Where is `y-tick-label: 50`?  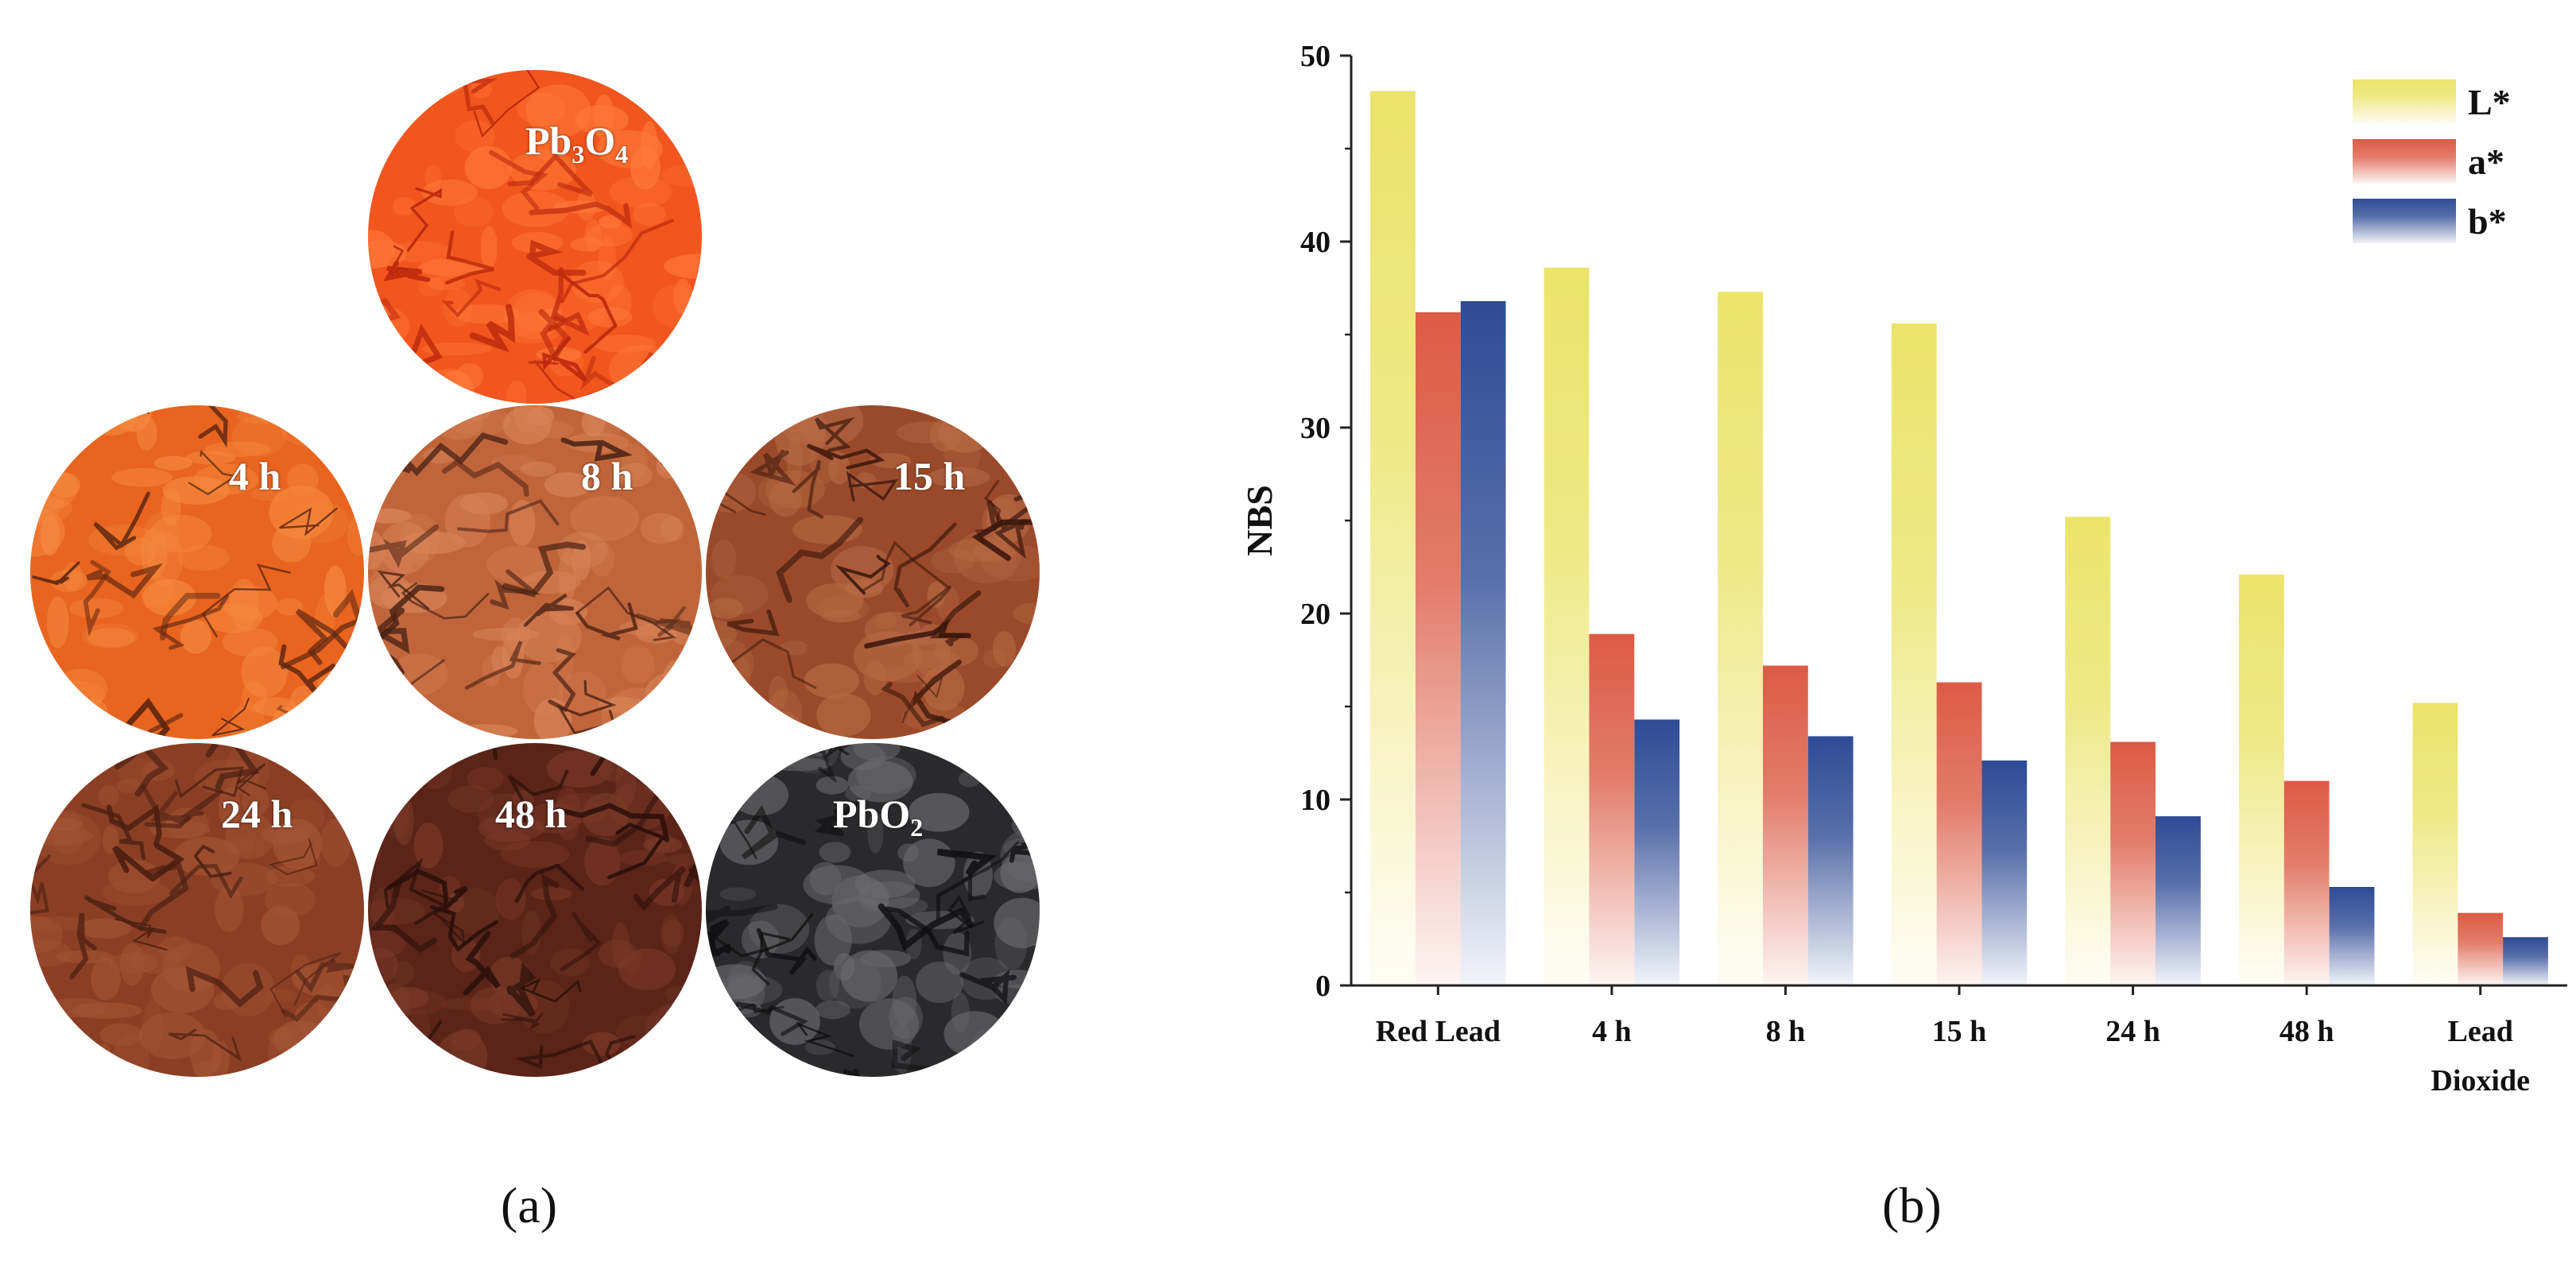 y-tick-label: 50 is located at coordinates (1315, 56).